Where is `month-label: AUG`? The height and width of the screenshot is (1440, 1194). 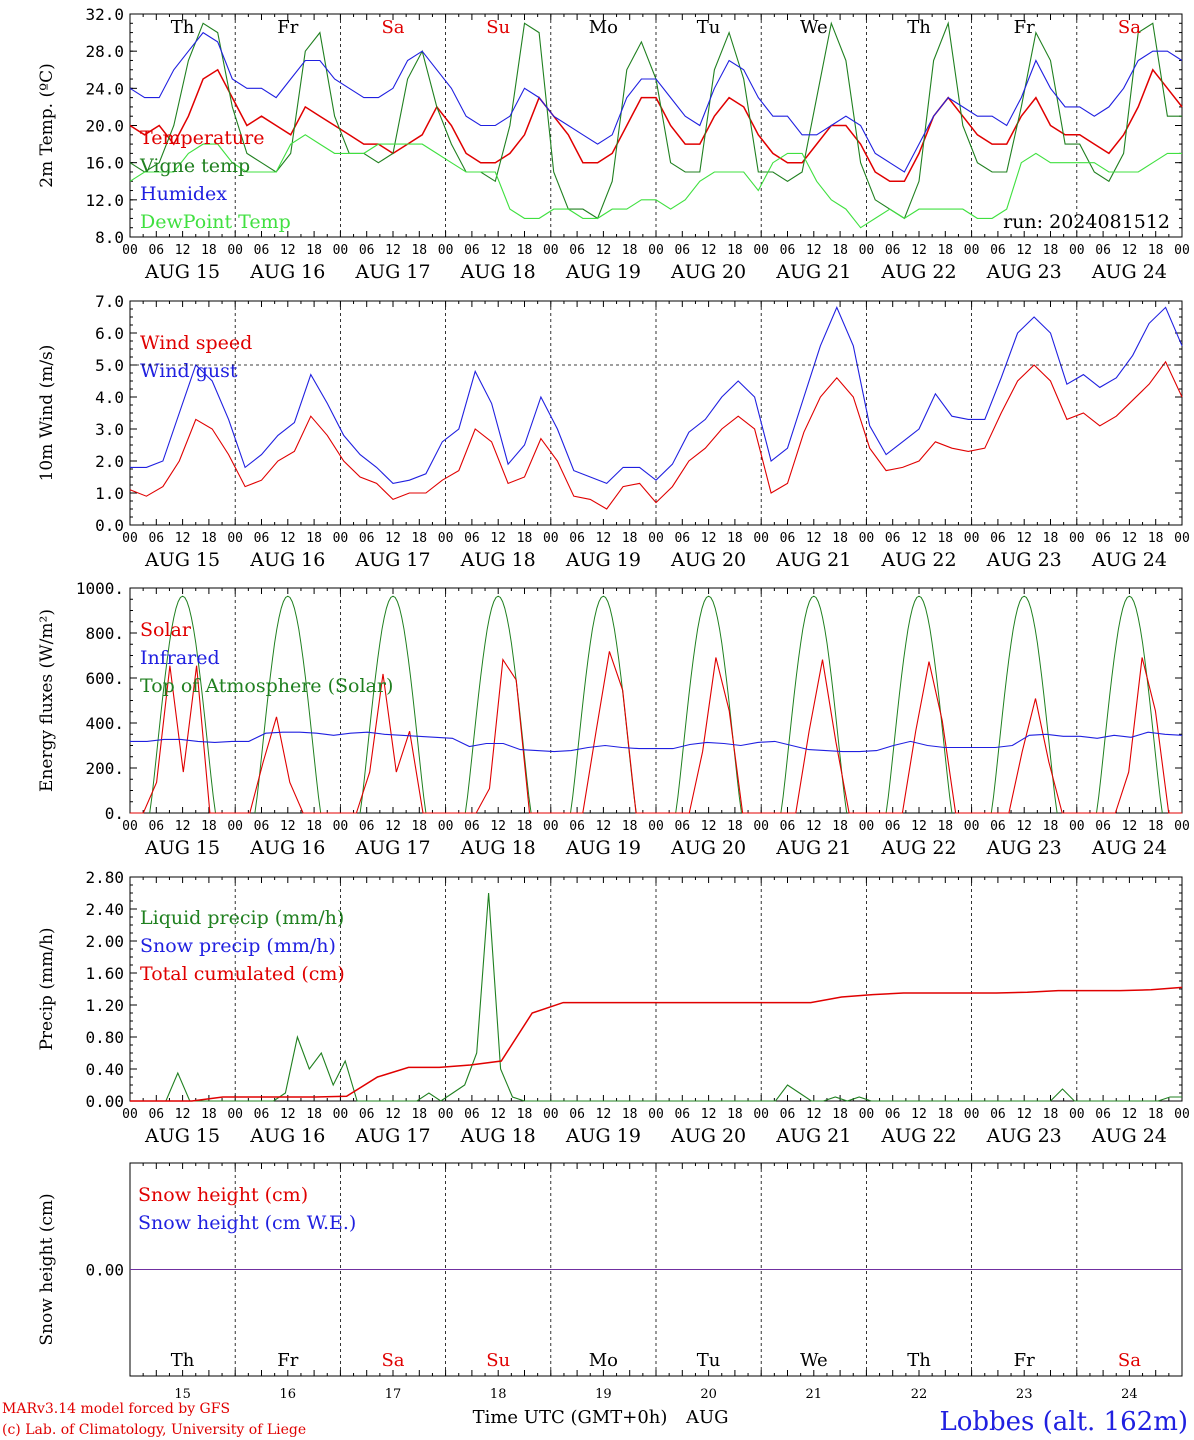
month-label: AUG is located at coordinates (707, 1417).